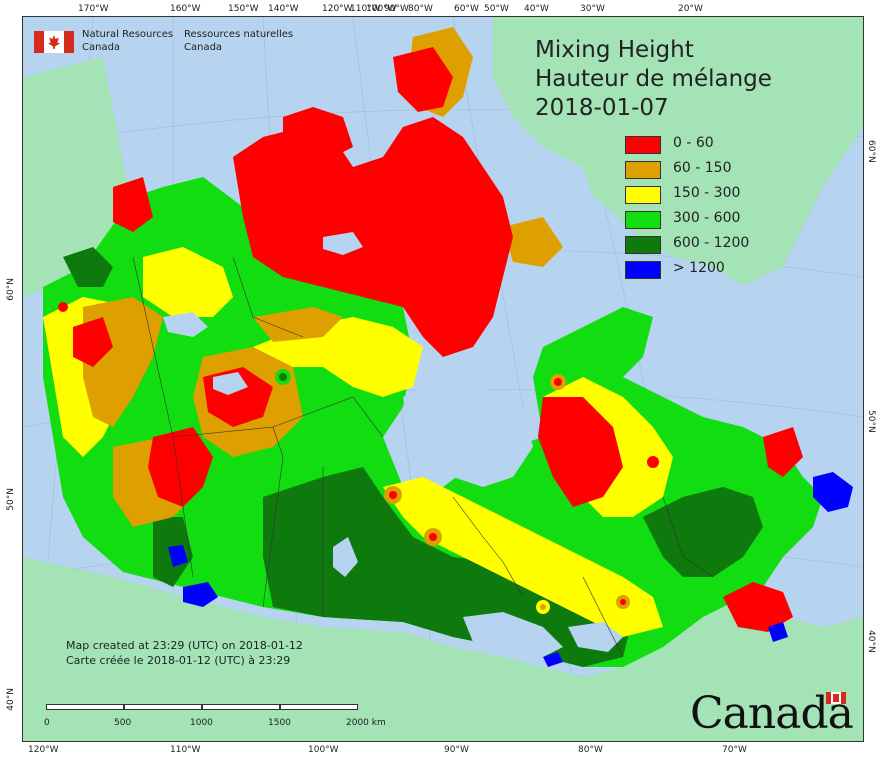  Describe the element at coordinates (47, 723) in the screenshot. I see `scale-label: 0` at that location.